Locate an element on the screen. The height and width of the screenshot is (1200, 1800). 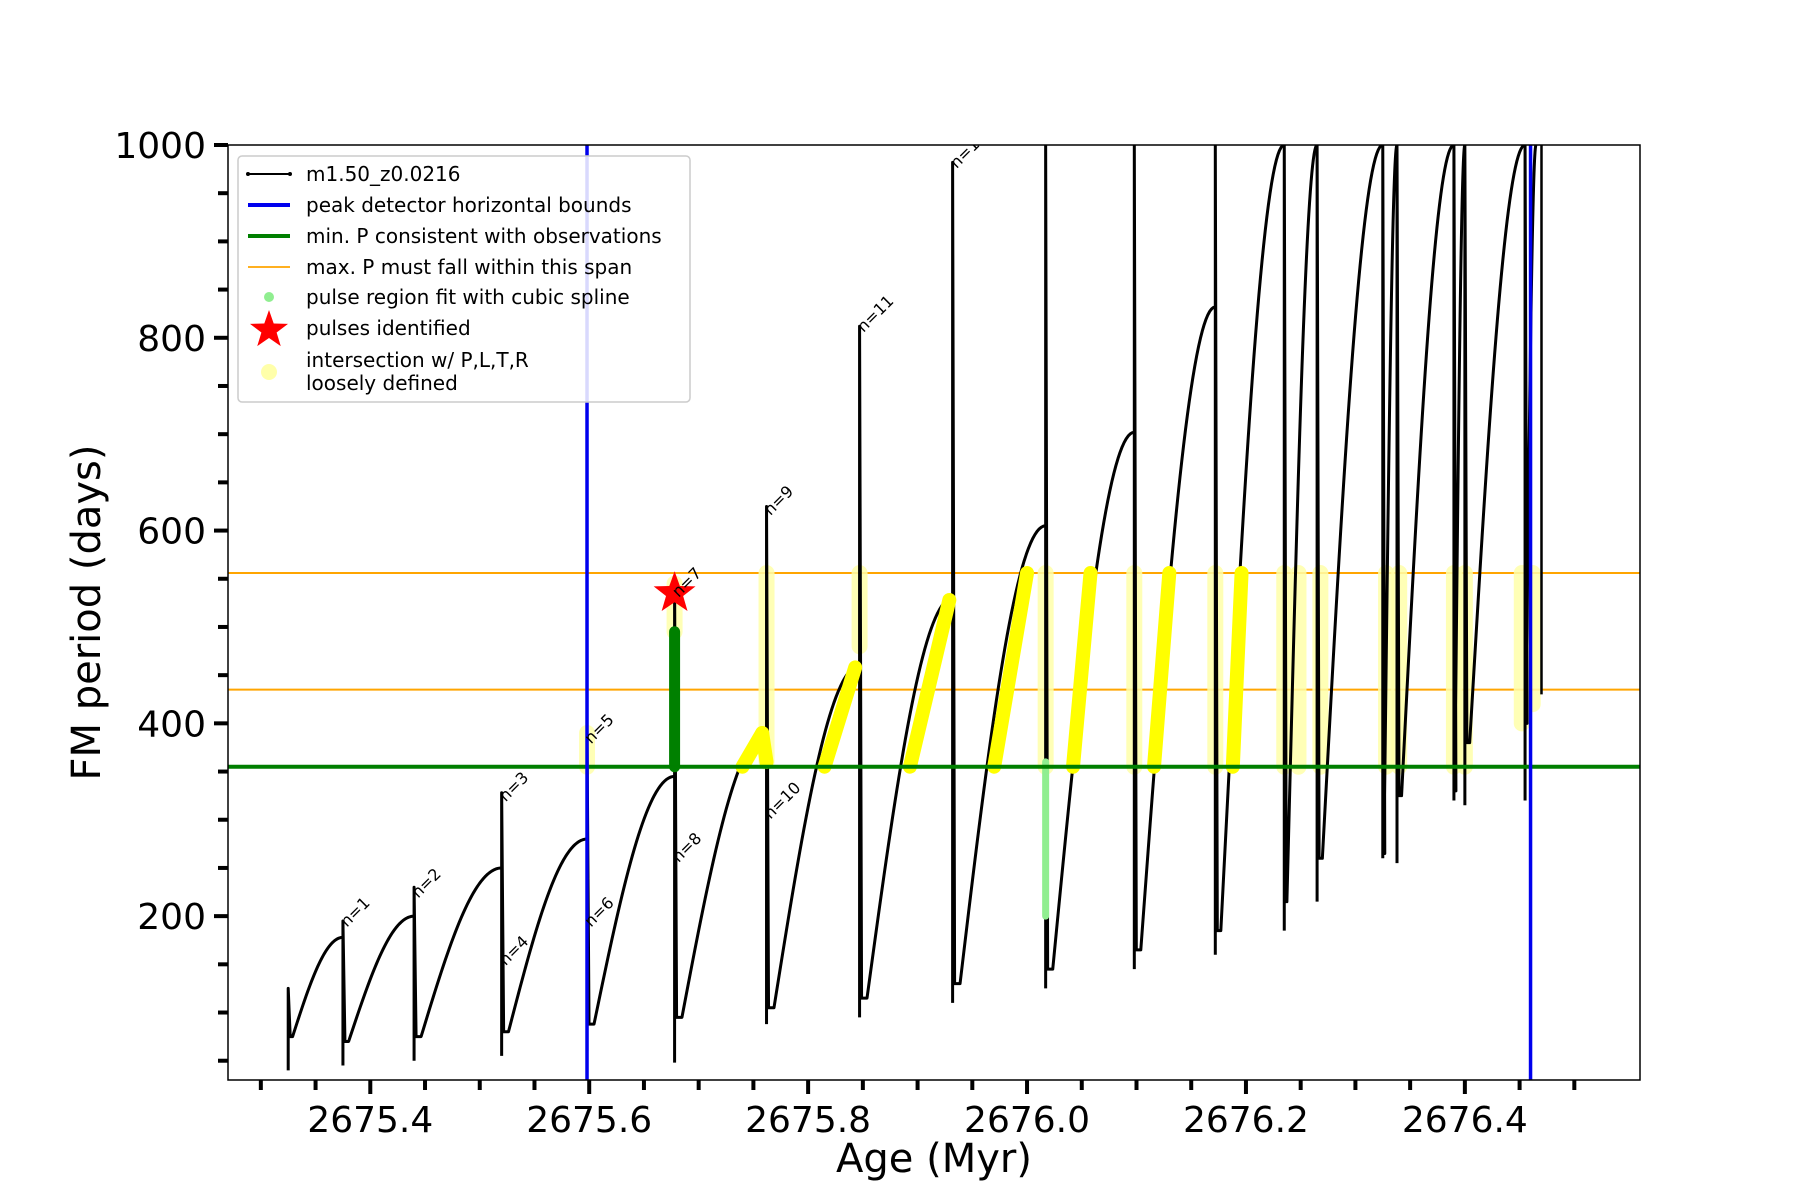
x-tick-label: 2676.4 is located at coordinates (1465, 1120).